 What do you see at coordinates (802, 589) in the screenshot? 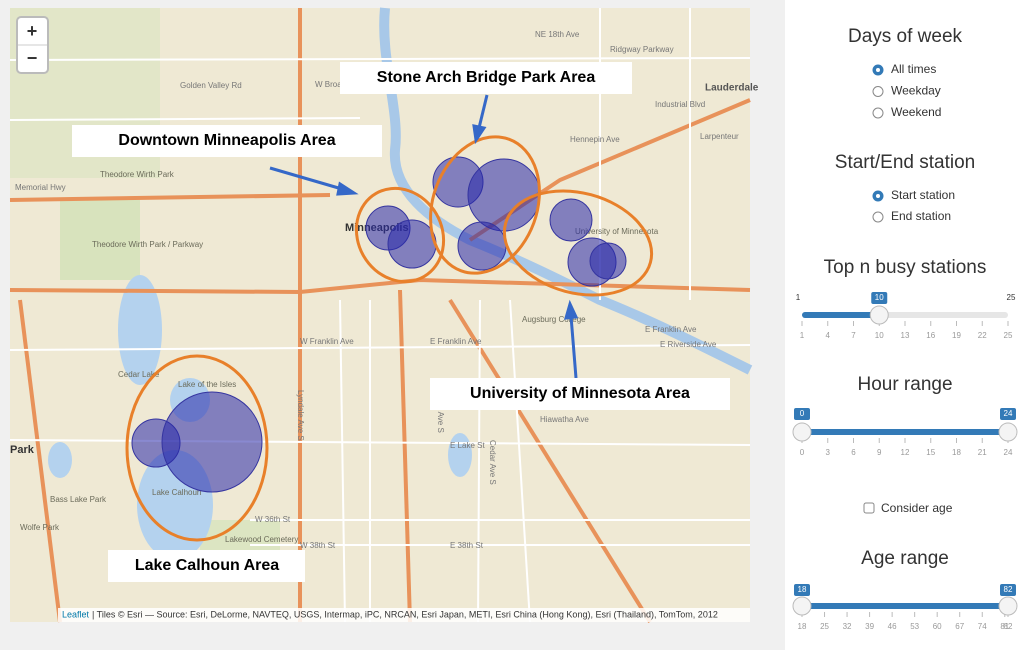
I see `slider-value: 18` at bounding box center [802, 589].